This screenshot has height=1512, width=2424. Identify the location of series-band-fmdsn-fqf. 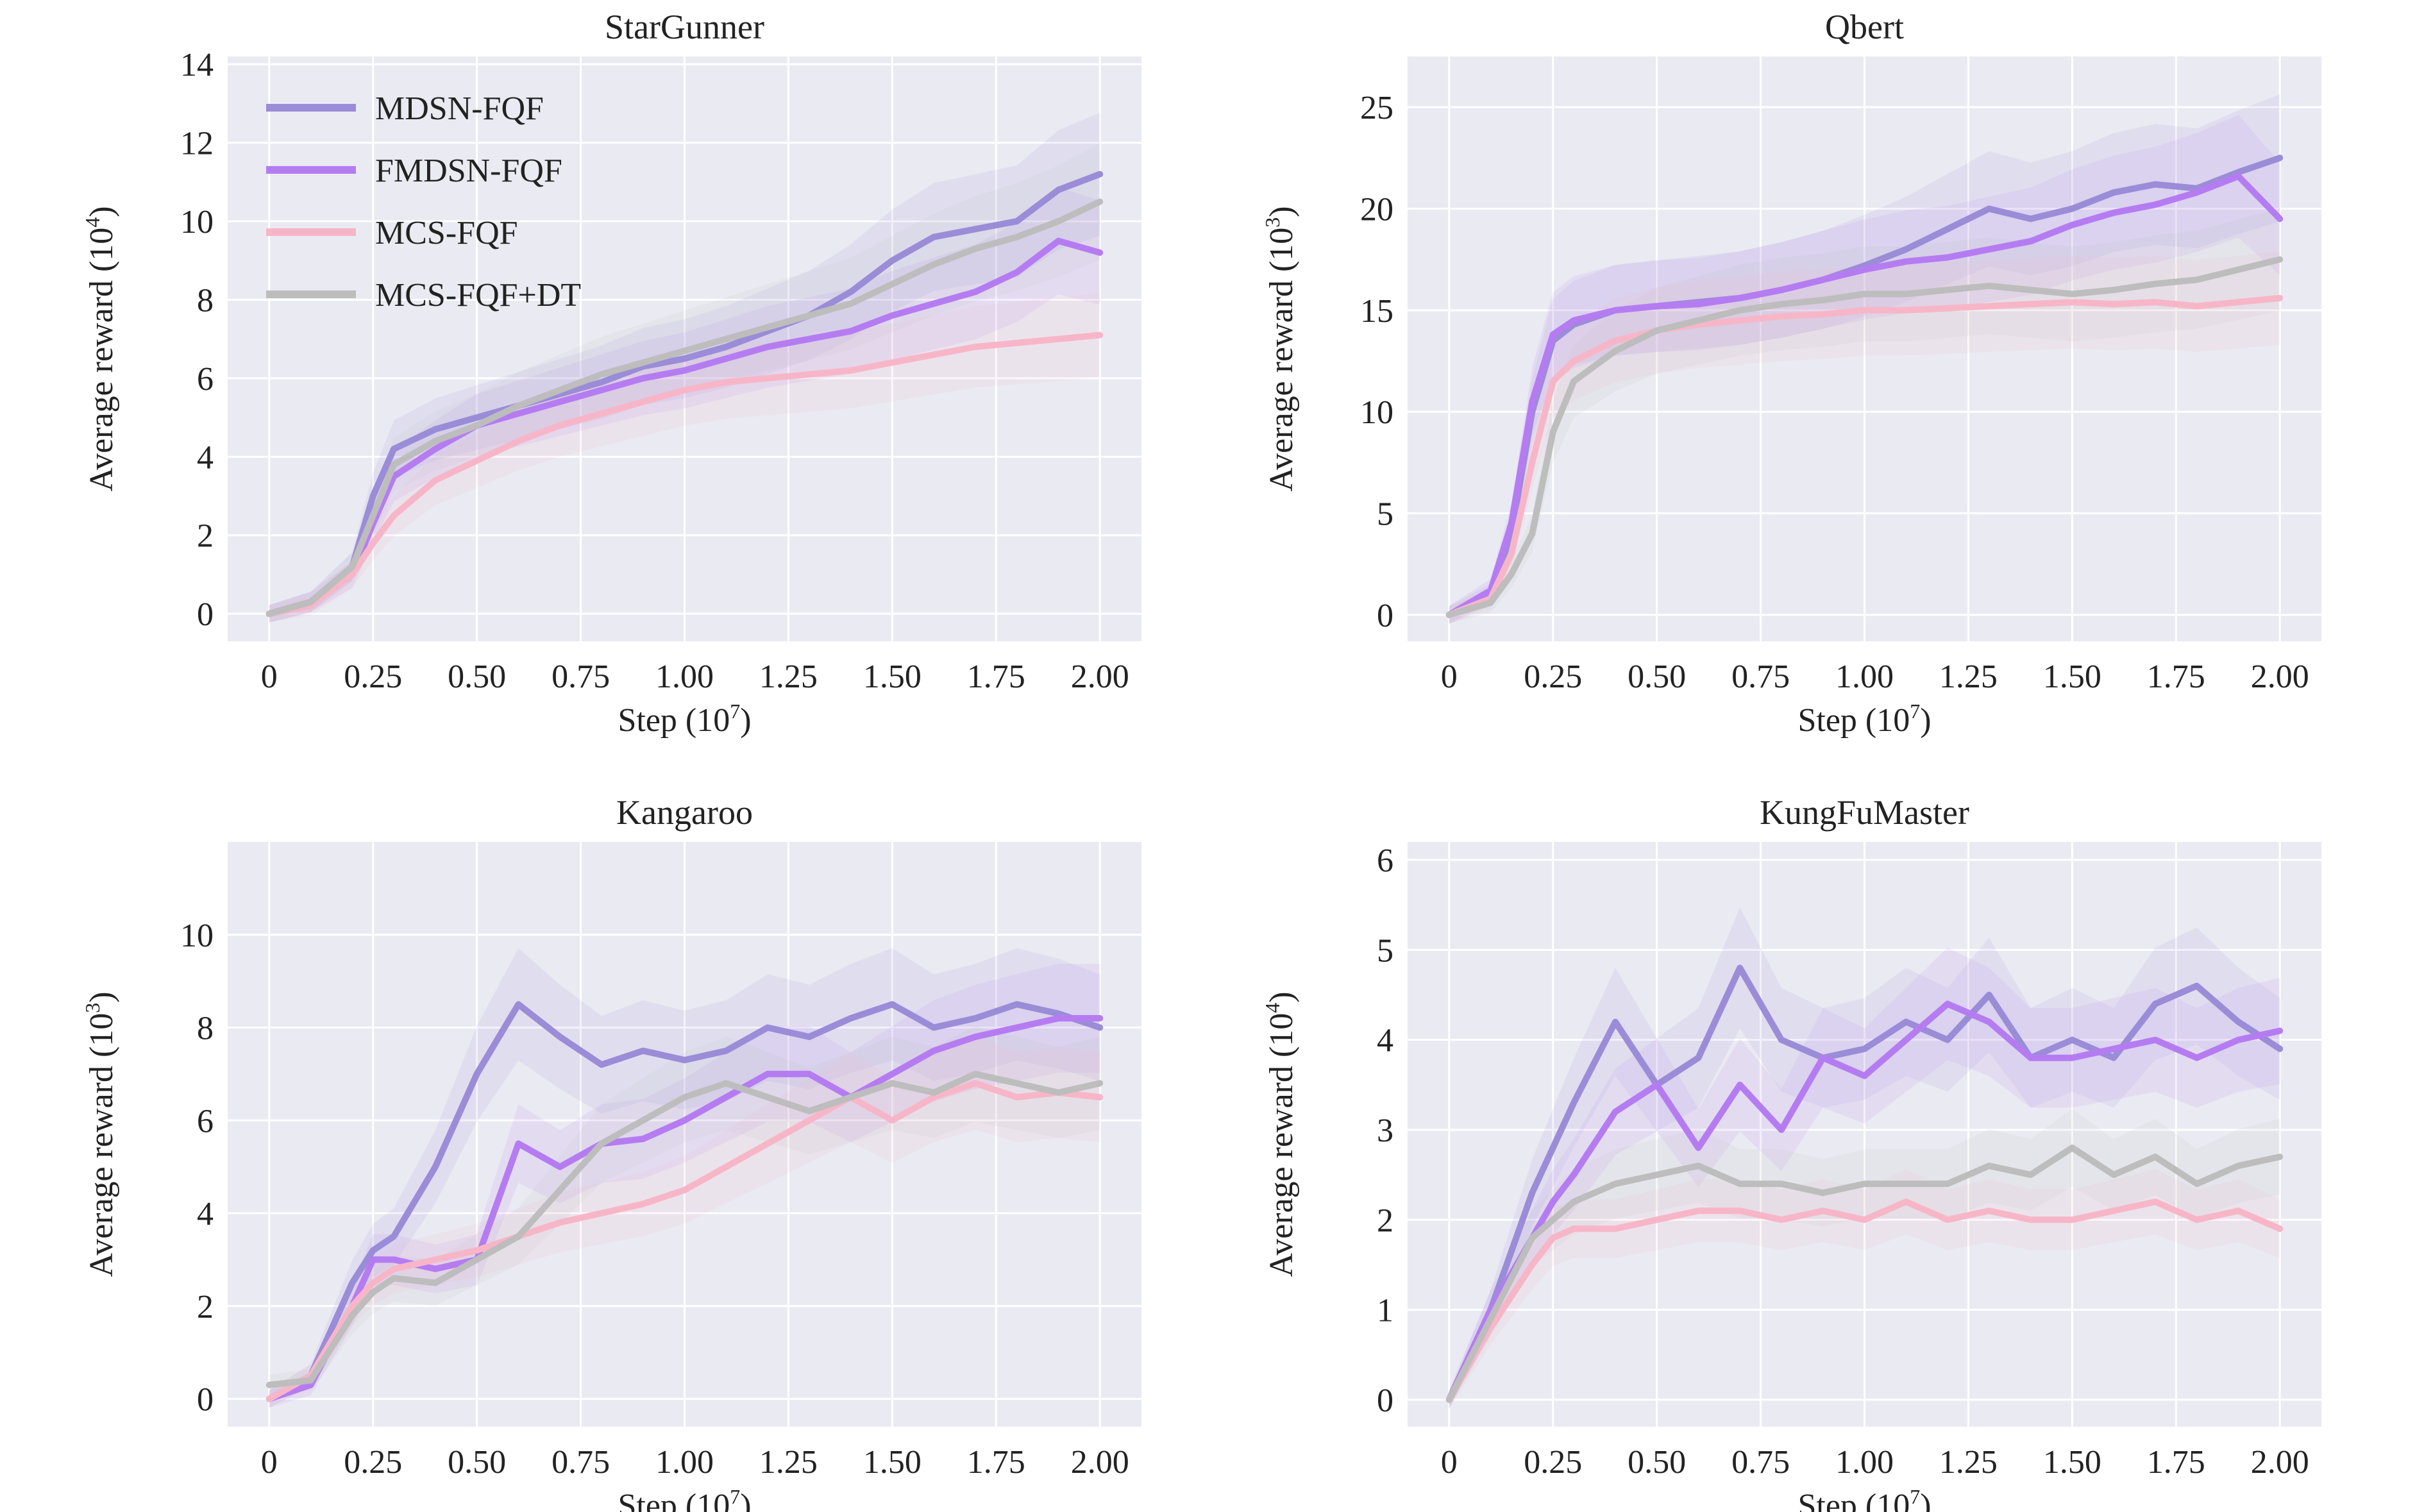
(685, 405).